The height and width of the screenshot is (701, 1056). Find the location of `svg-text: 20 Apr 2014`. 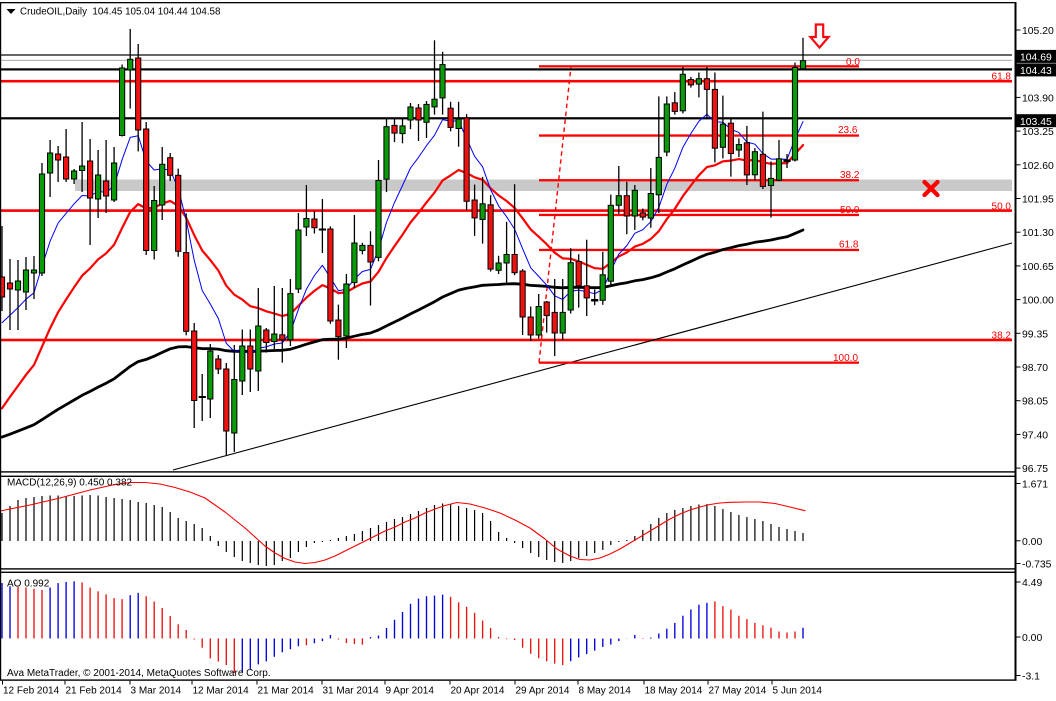

svg-text: 20 Apr 2014 is located at coordinates (478, 691).